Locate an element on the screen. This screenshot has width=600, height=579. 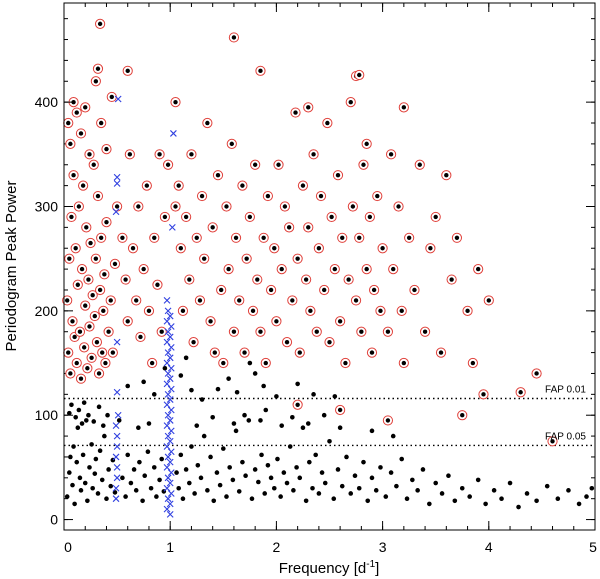
x-tick-label: 4 is located at coordinates (489, 547).